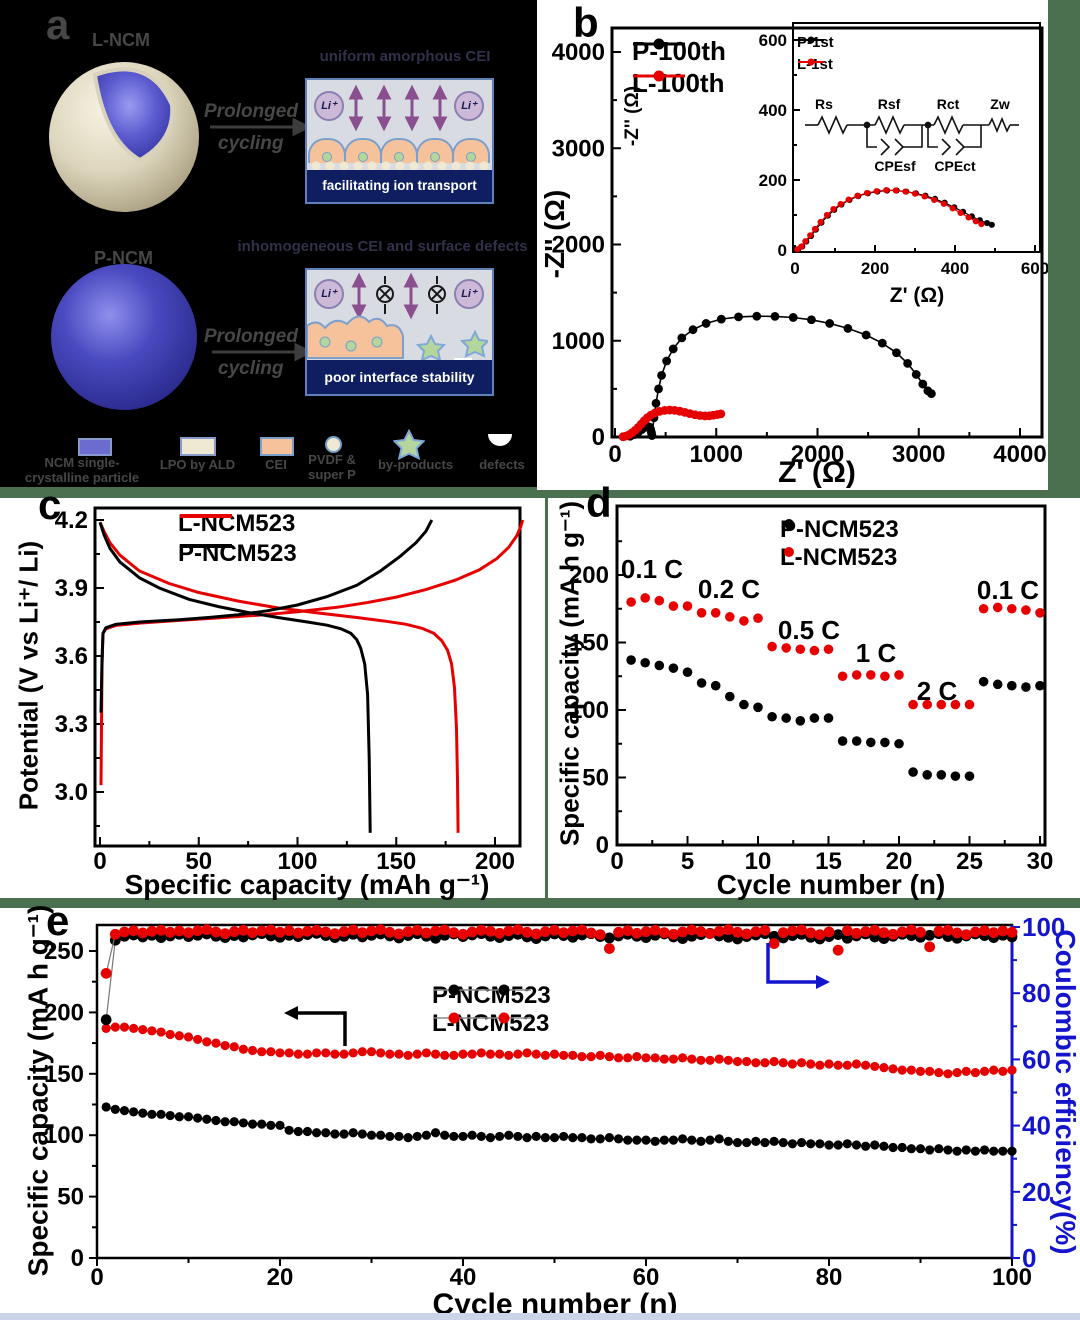  I want to click on legend-e-pncm523: P-NCM523, so click(491, 995).